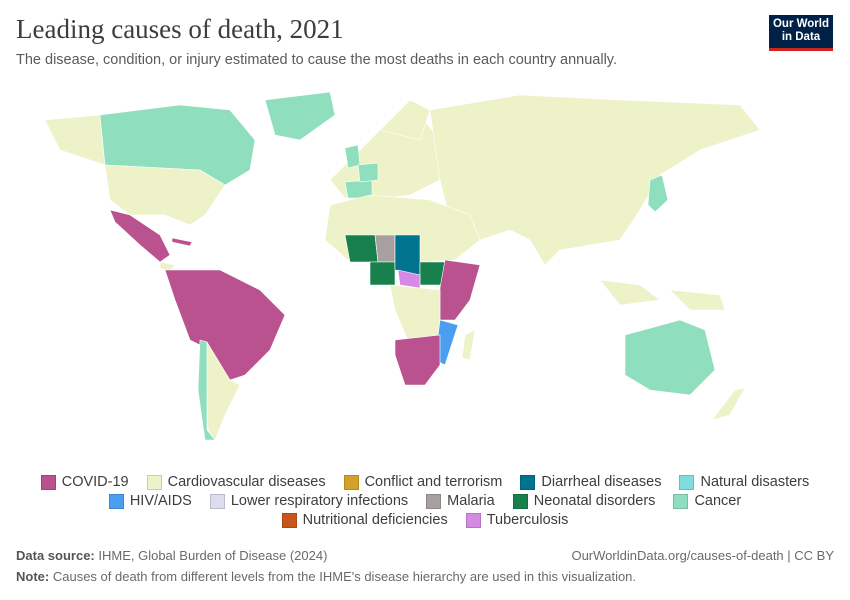 The image size is (850, 600). What do you see at coordinates (246, 482) in the screenshot?
I see `legend-label: Cardiovascular diseases` at bounding box center [246, 482].